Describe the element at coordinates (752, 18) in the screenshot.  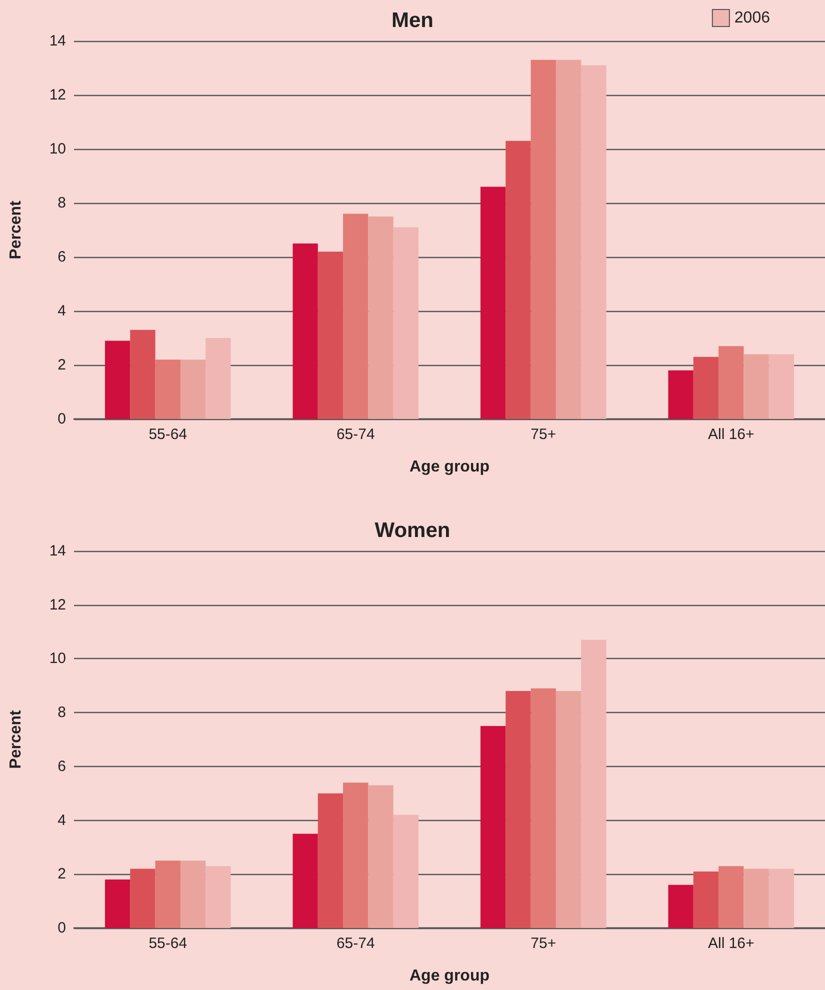
I see `legend-label: 2006` at that location.